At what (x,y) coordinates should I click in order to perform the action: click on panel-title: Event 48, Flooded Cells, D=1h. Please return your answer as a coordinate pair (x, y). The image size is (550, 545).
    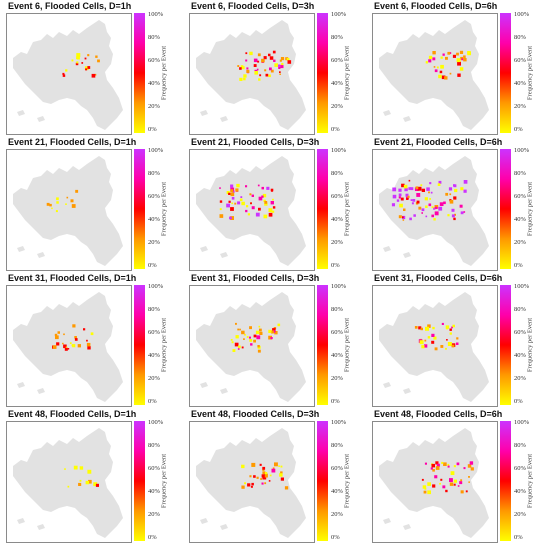
    Looking at the image, I should click on (72, 414).